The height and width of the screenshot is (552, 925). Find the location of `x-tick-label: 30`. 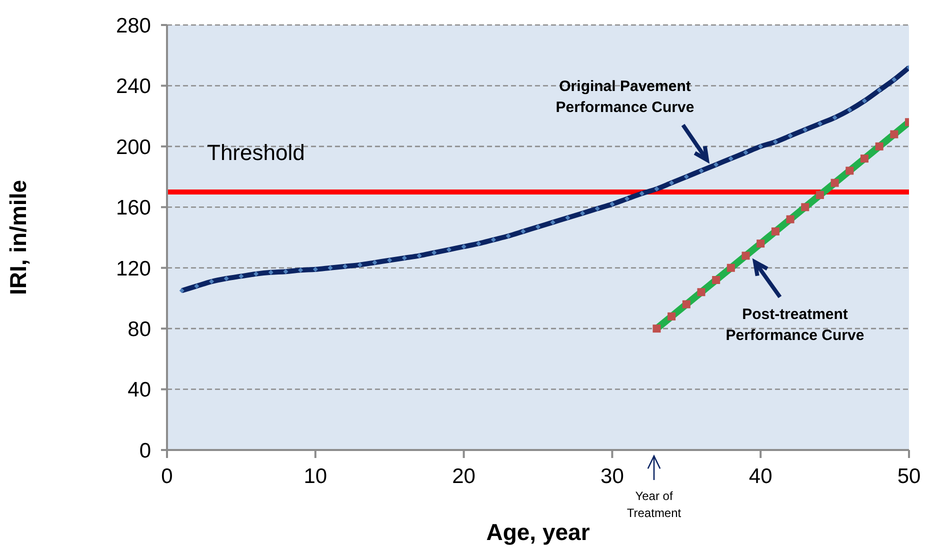

x-tick-label: 30 is located at coordinates (612, 476).